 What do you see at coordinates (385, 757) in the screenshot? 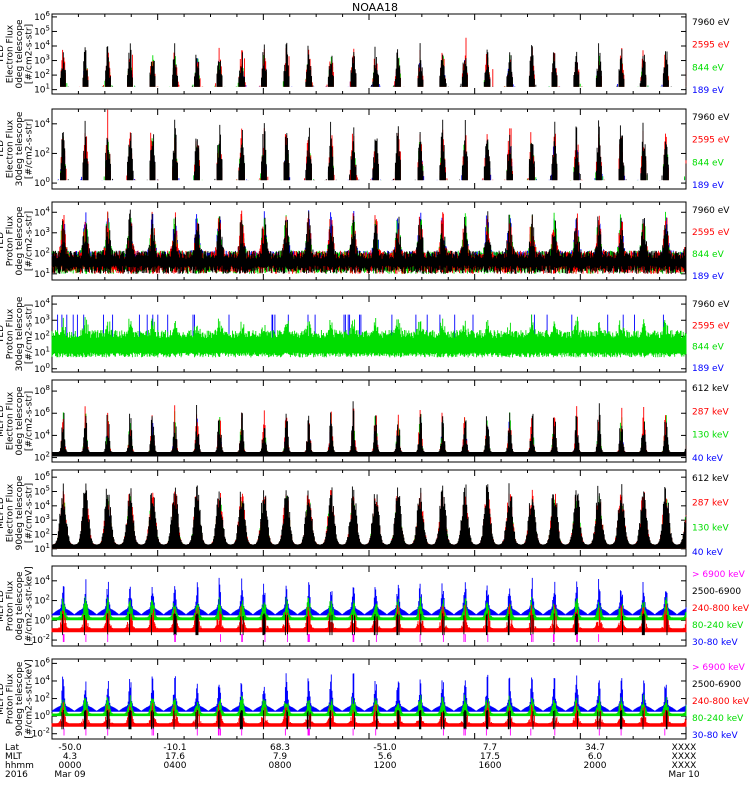
I see `x-tick-mlt: 5.6` at bounding box center [385, 757].